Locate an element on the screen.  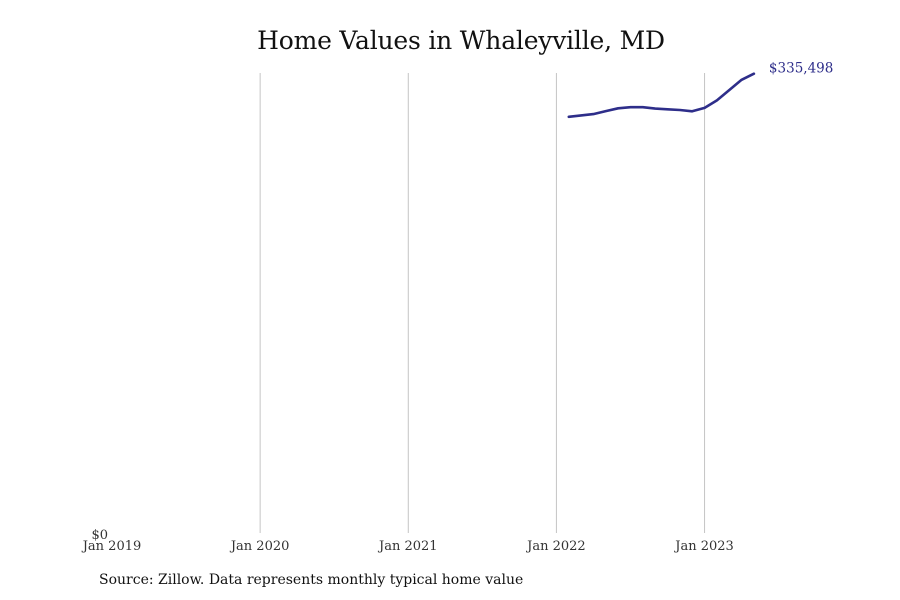
x-tick-label-2020: Jan 2020 is located at coordinates (259, 546).